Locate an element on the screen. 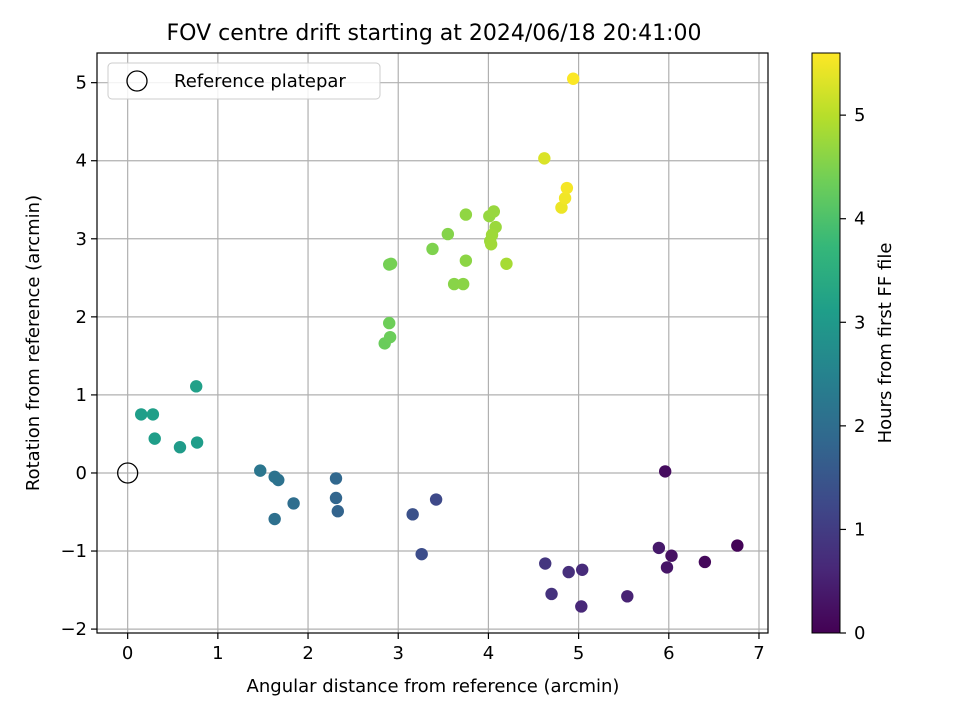  legend-label: Reference platepar is located at coordinates (260, 81).